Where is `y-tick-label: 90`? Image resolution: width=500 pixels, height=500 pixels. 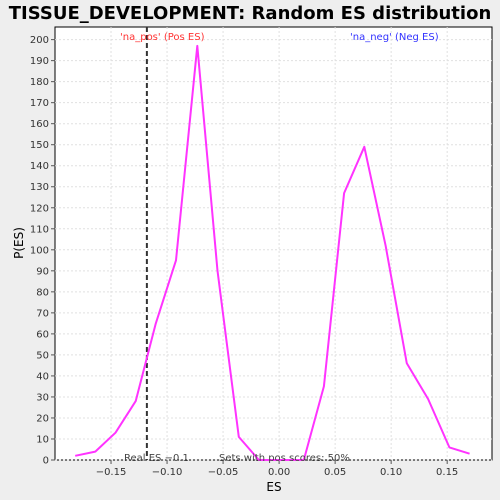 y-tick-label: 90 is located at coordinates (42, 271).